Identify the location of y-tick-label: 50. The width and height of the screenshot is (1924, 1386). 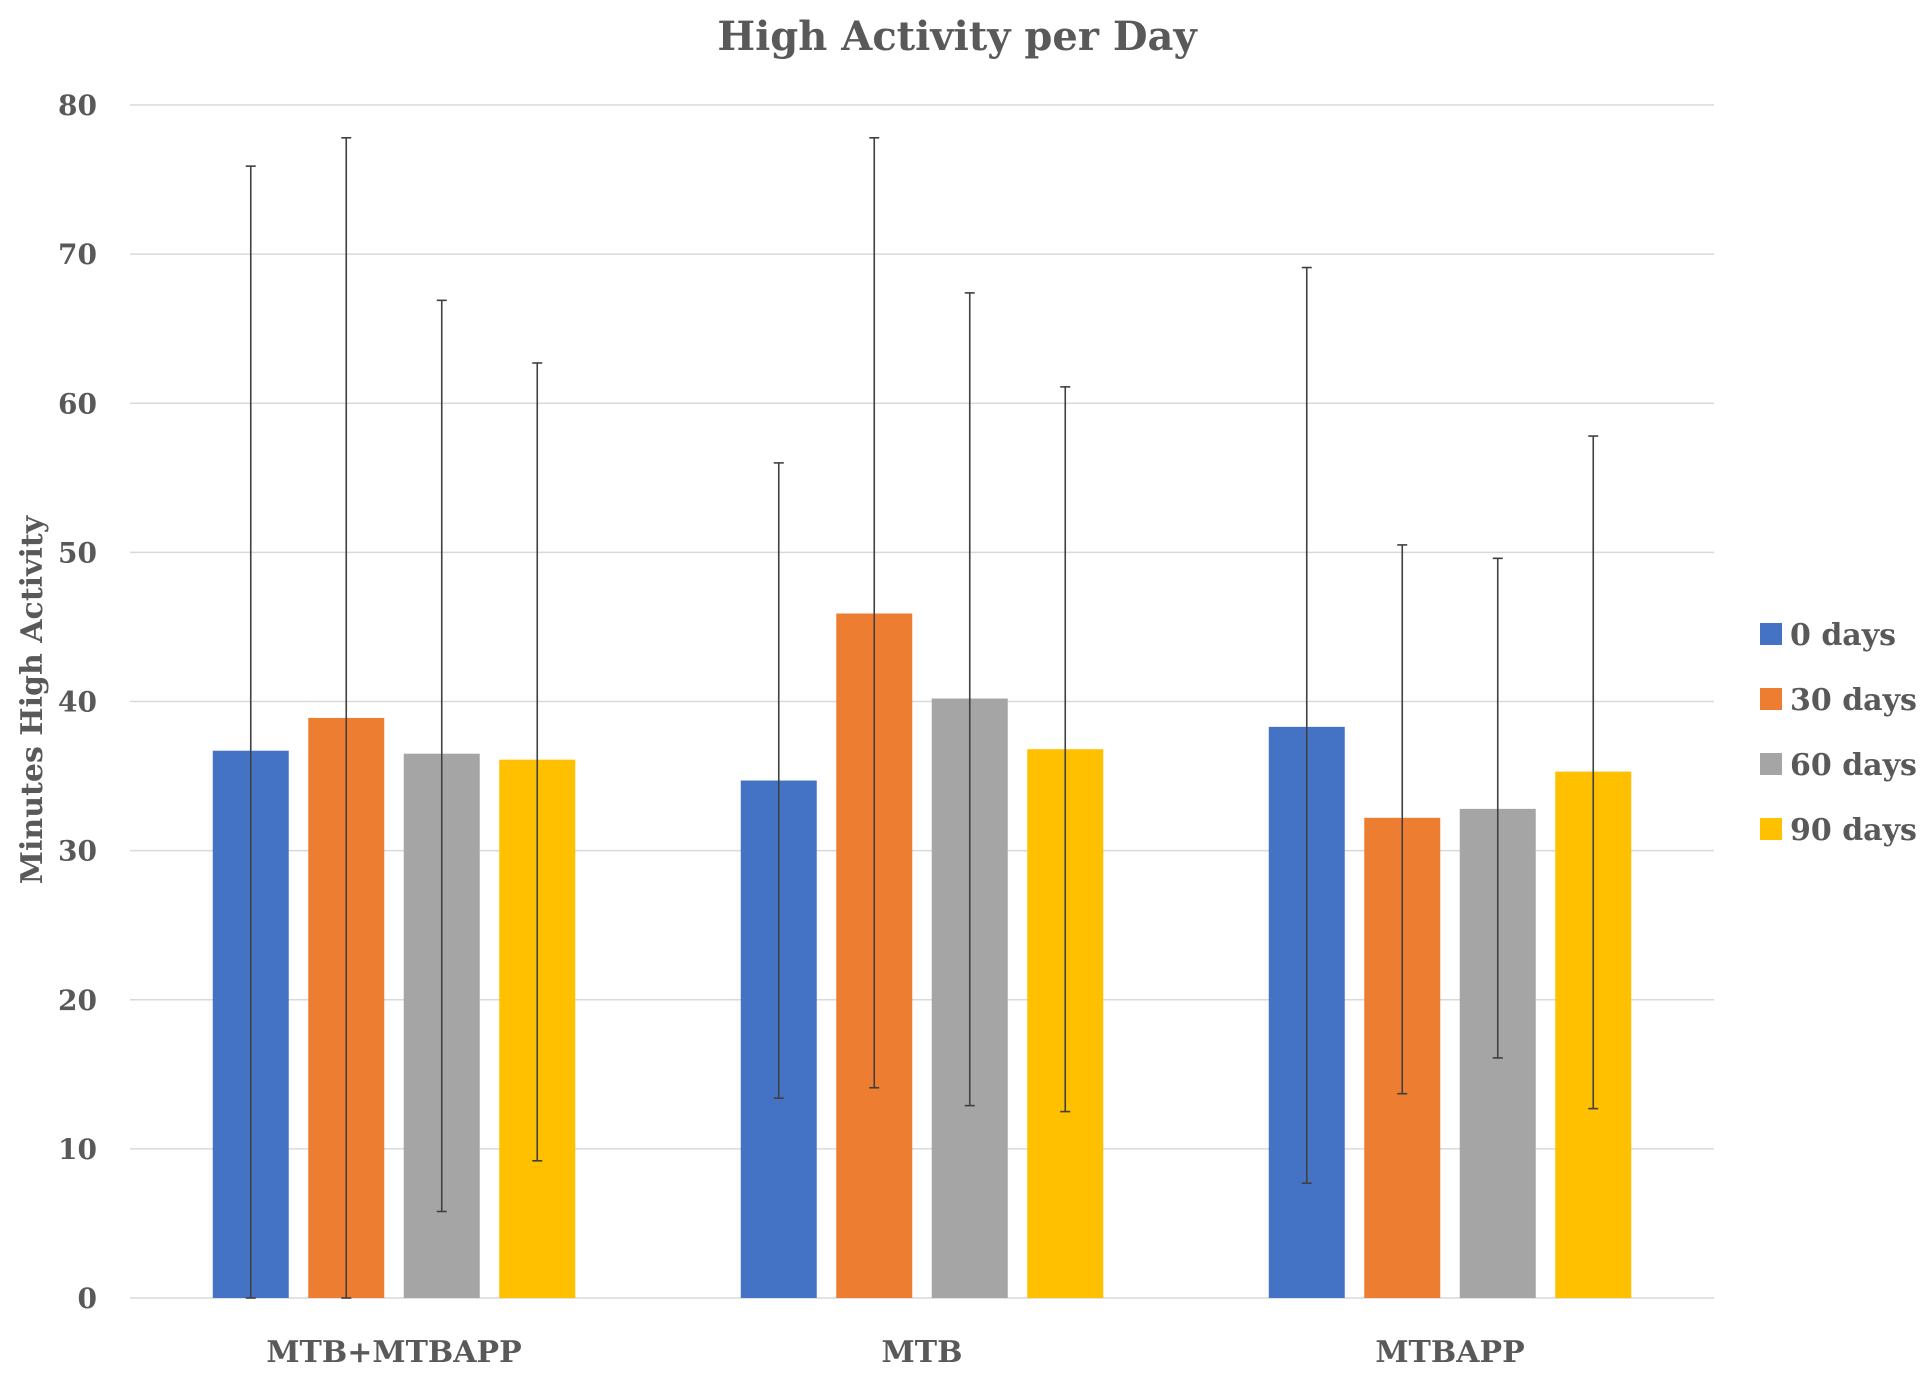
(77, 552).